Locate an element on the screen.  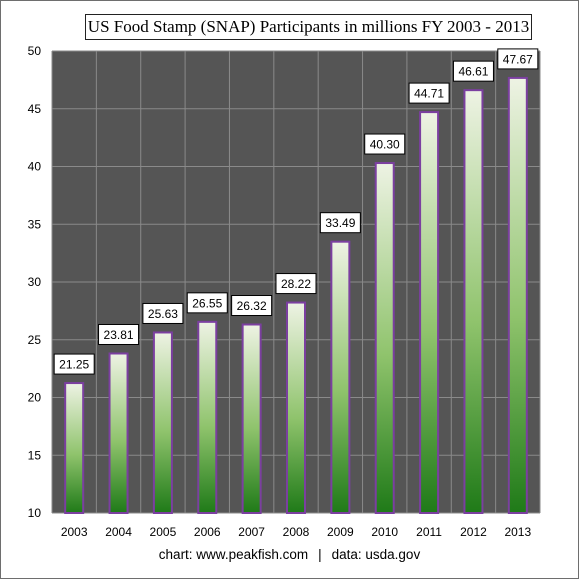
data-label: 44.71 is located at coordinates (429, 94).